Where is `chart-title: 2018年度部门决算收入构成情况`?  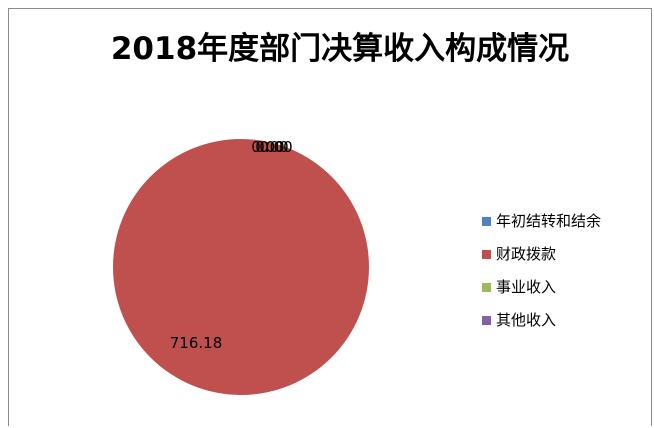 chart-title: 2018年度部门决算收入构成情况 is located at coordinates (340, 49).